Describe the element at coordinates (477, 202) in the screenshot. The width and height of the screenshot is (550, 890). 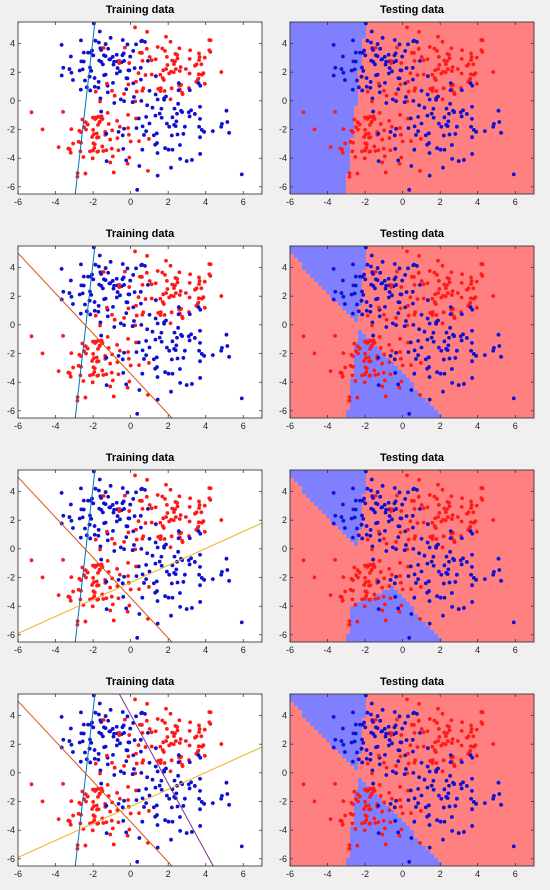
I see `x-tick-label: 4` at that location.